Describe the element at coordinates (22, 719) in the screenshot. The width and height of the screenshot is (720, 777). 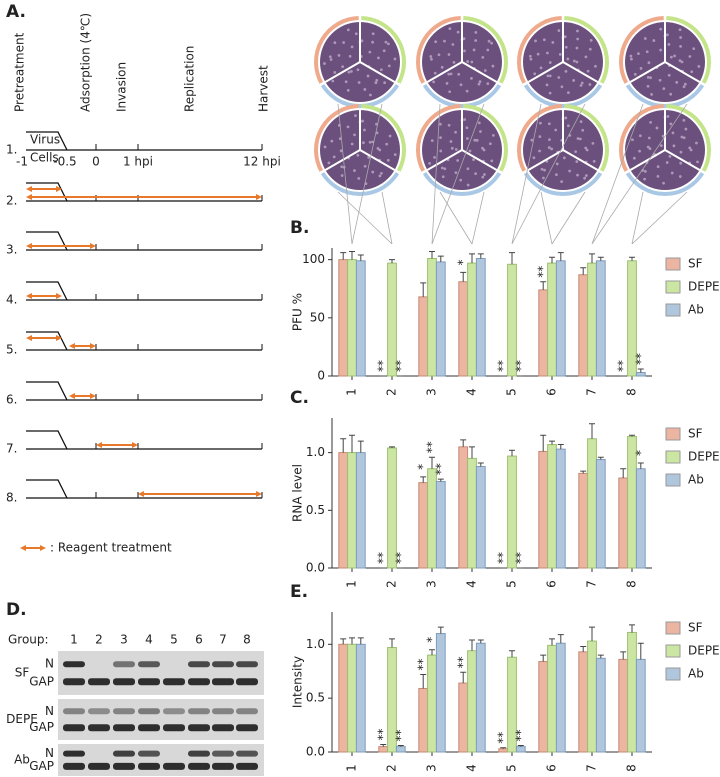
I see `blot-row-label: DEPE` at that location.